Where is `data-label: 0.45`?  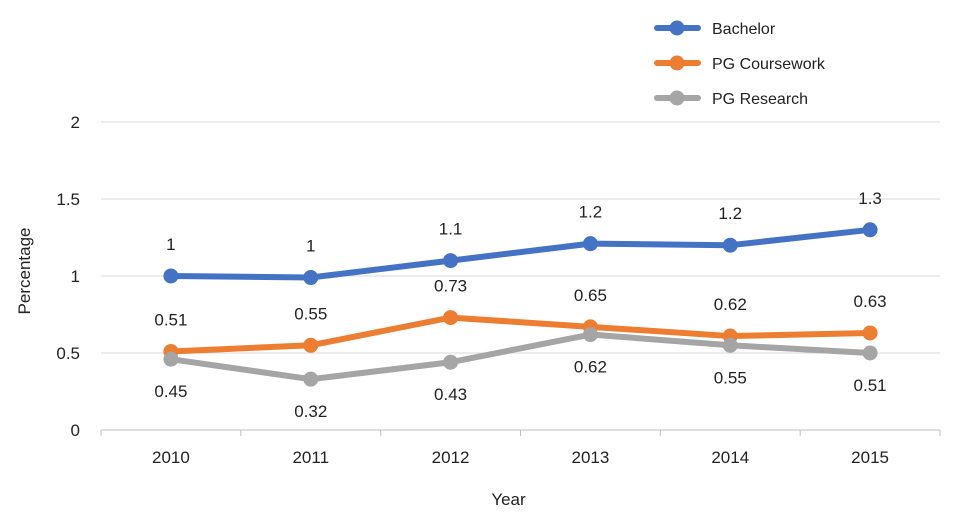 data-label: 0.45 is located at coordinates (170, 391).